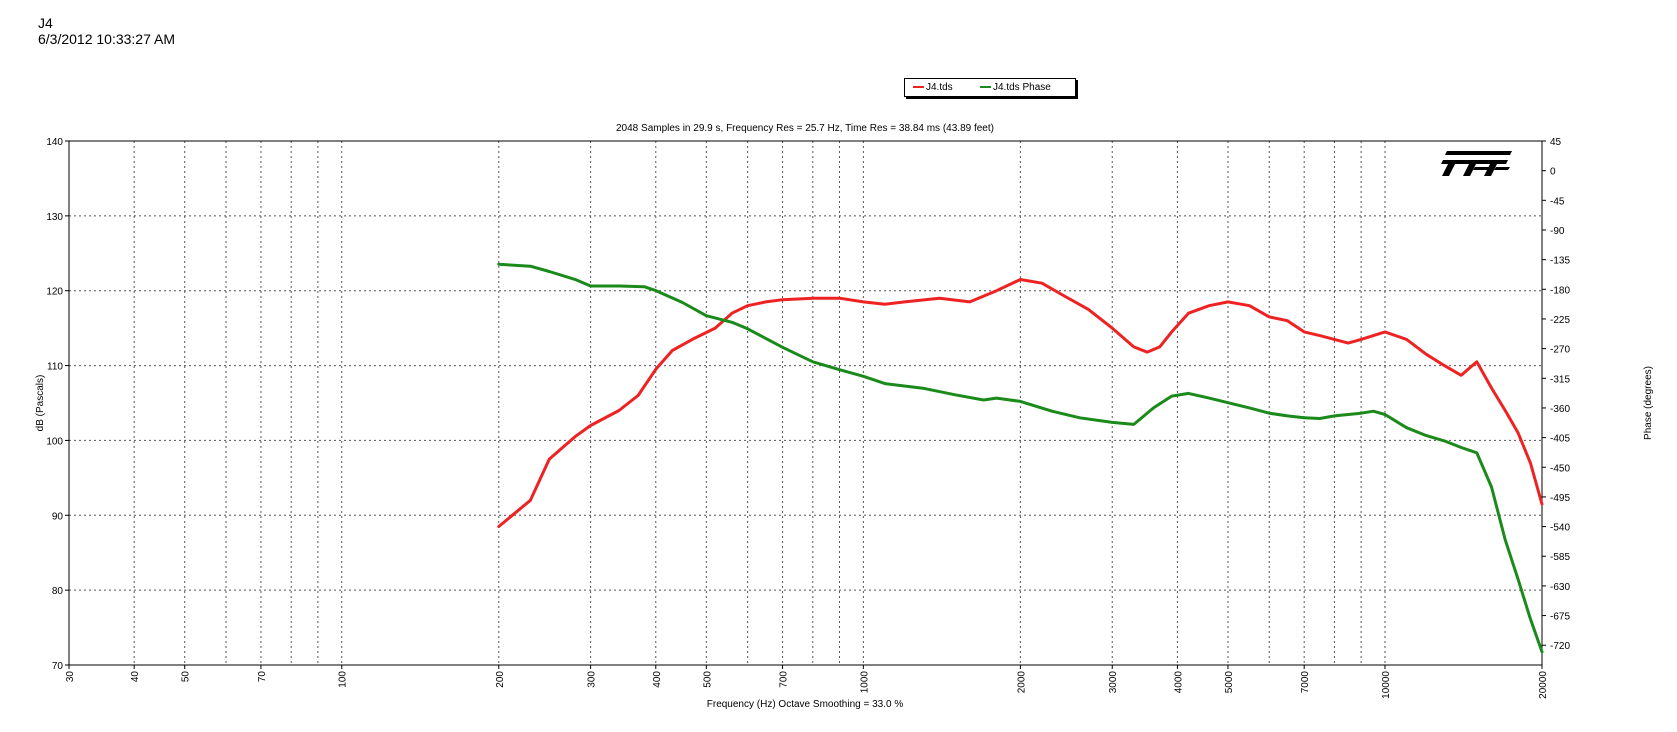 The width and height of the screenshot is (1677, 732). Describe the element at coordinates (1386, 685) in the screenshot. I see `x-tick-label: 10000` at that location.